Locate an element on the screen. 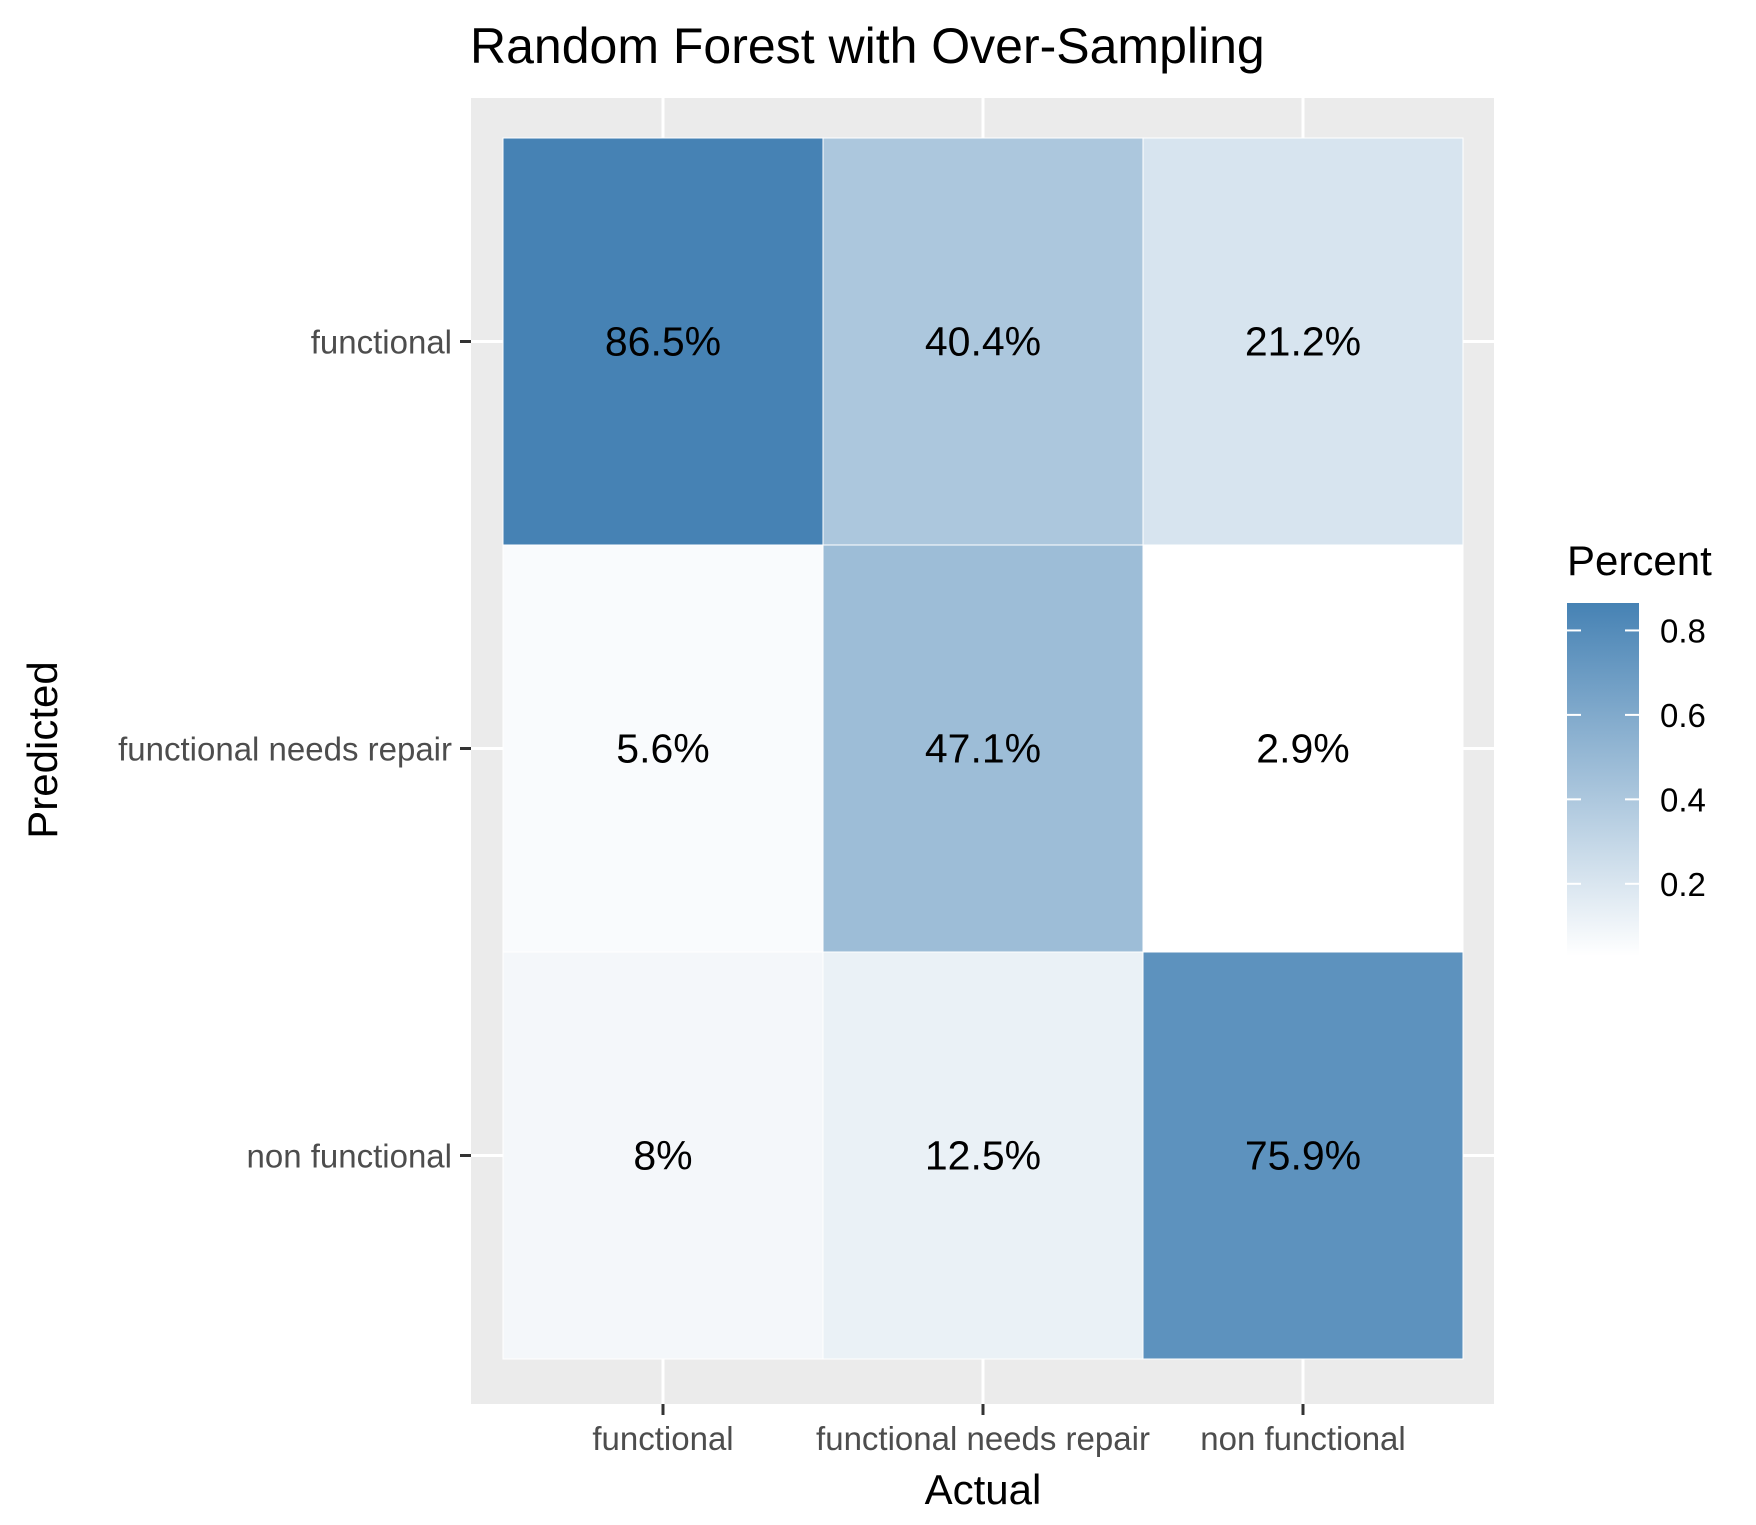 This screenshot has width=1756, height=1525. legend-tick-label-2: 0.6 is located at coordinates (1683, 715).